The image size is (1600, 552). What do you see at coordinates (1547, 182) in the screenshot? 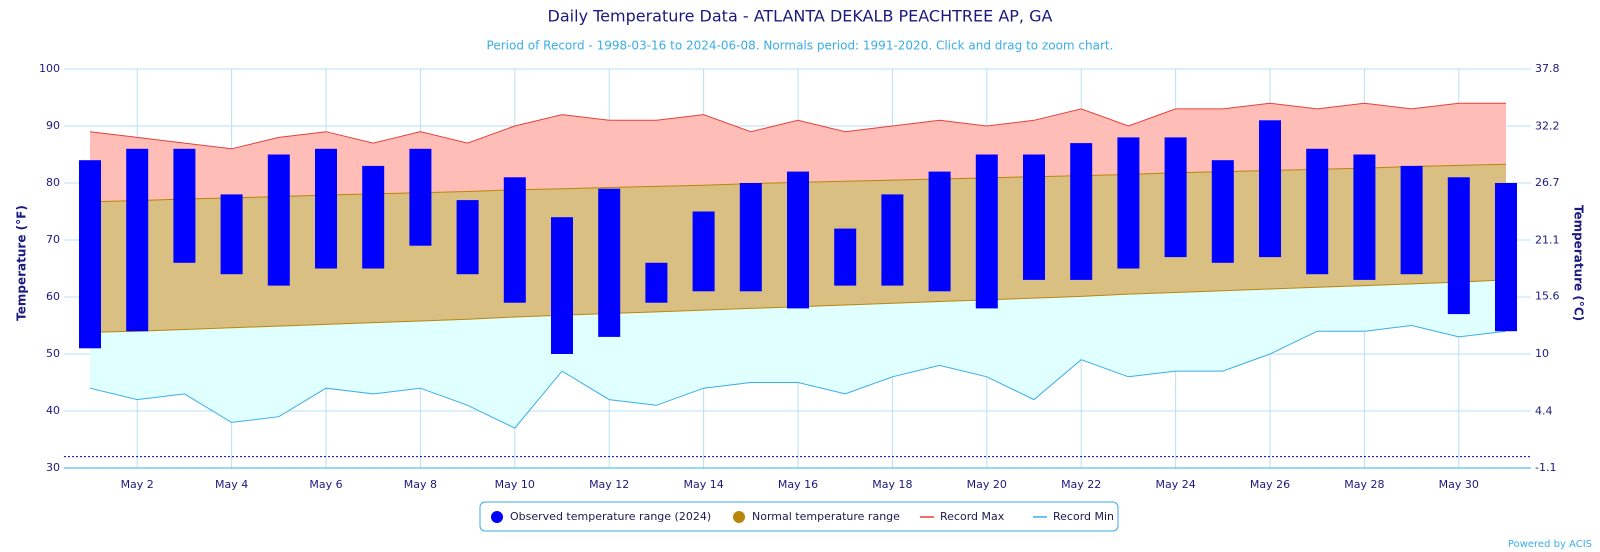
I see `y2-tick-label: 26.7` at bounding box center [1547, 182].